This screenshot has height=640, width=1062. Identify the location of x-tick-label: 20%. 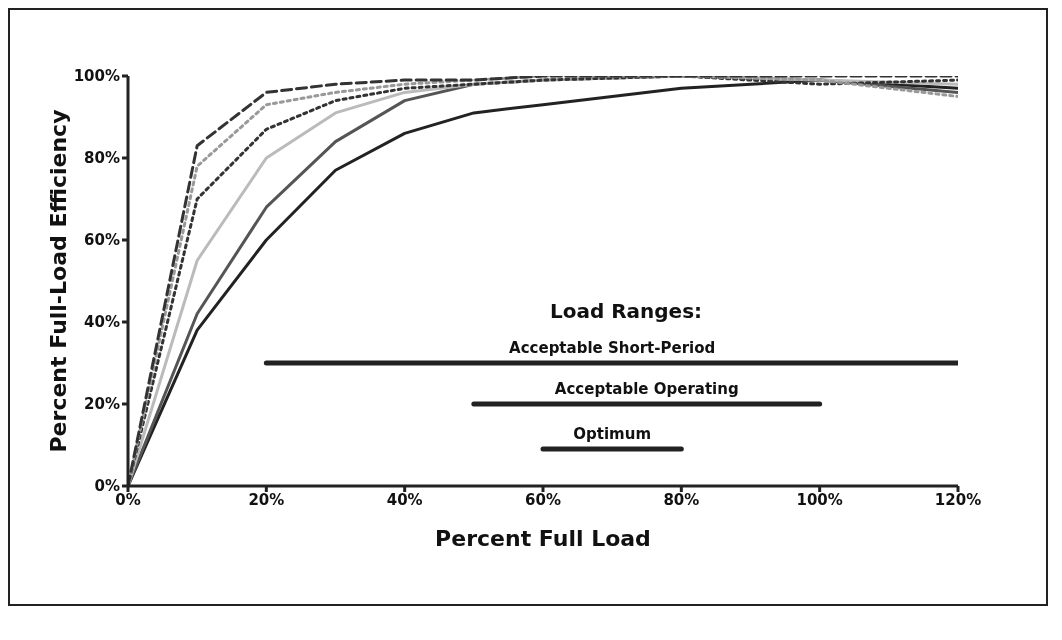
(266, 499).